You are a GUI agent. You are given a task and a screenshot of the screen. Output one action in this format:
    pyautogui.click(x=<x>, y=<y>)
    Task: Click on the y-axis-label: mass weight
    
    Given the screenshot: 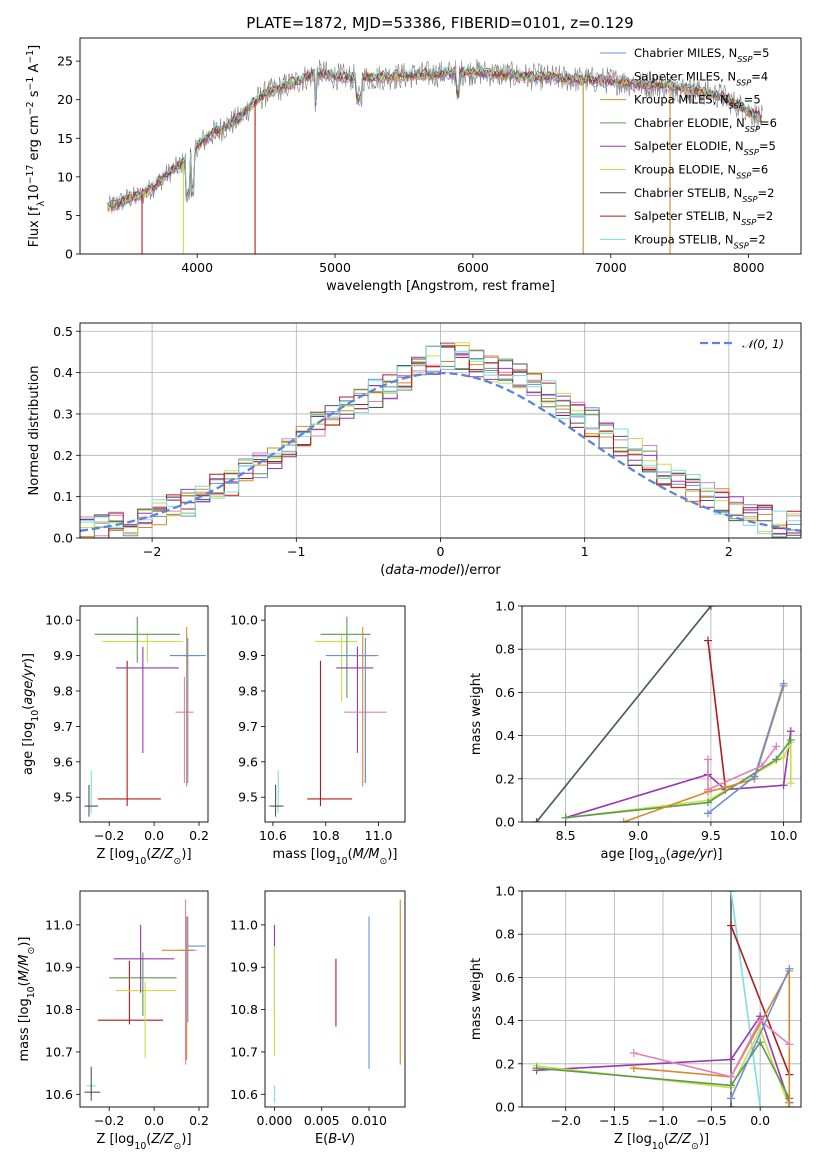 What is the action you would take?
    pyautogui.click(x=476, y=999)
    